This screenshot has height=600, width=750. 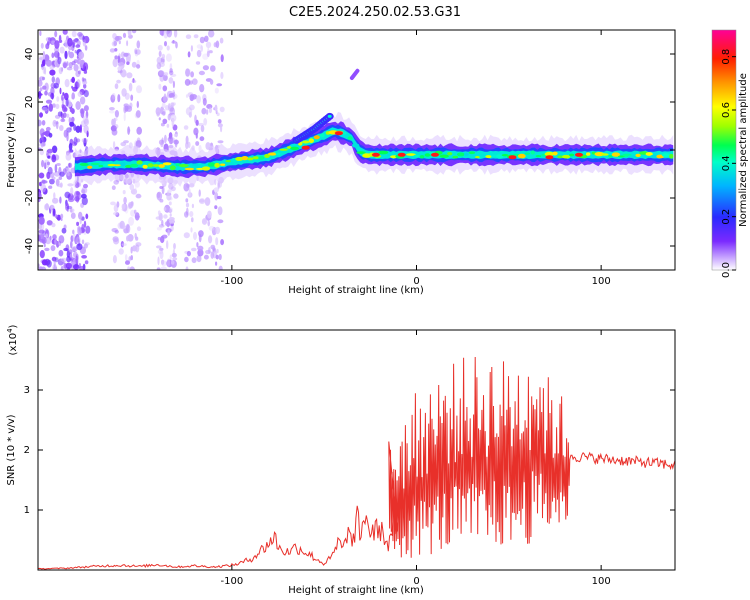 I want to click on colorbar-tick-label: 0.6, so click(x=726, y=110).